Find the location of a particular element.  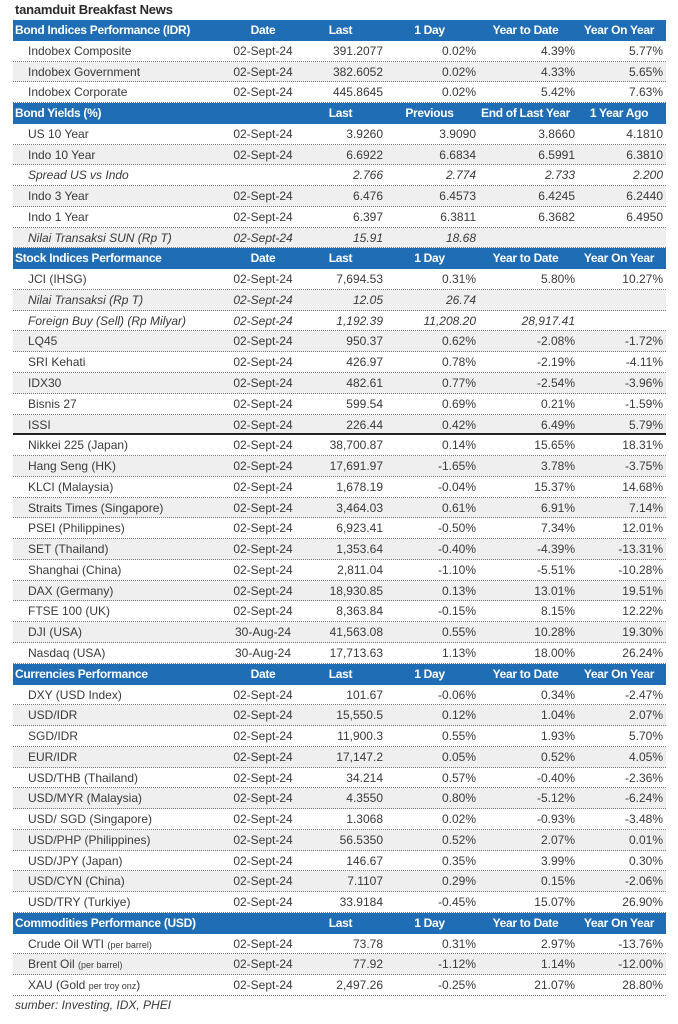

cell-value: 0.78% is located at coordinates (458, 362).